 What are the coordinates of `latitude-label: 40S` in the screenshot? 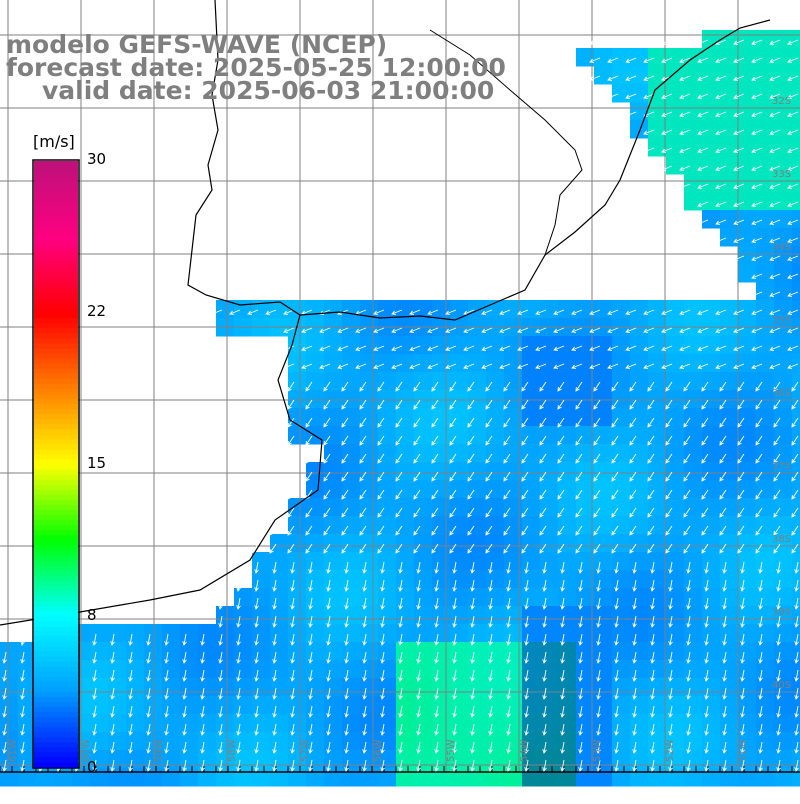 It's located at (781, 685).